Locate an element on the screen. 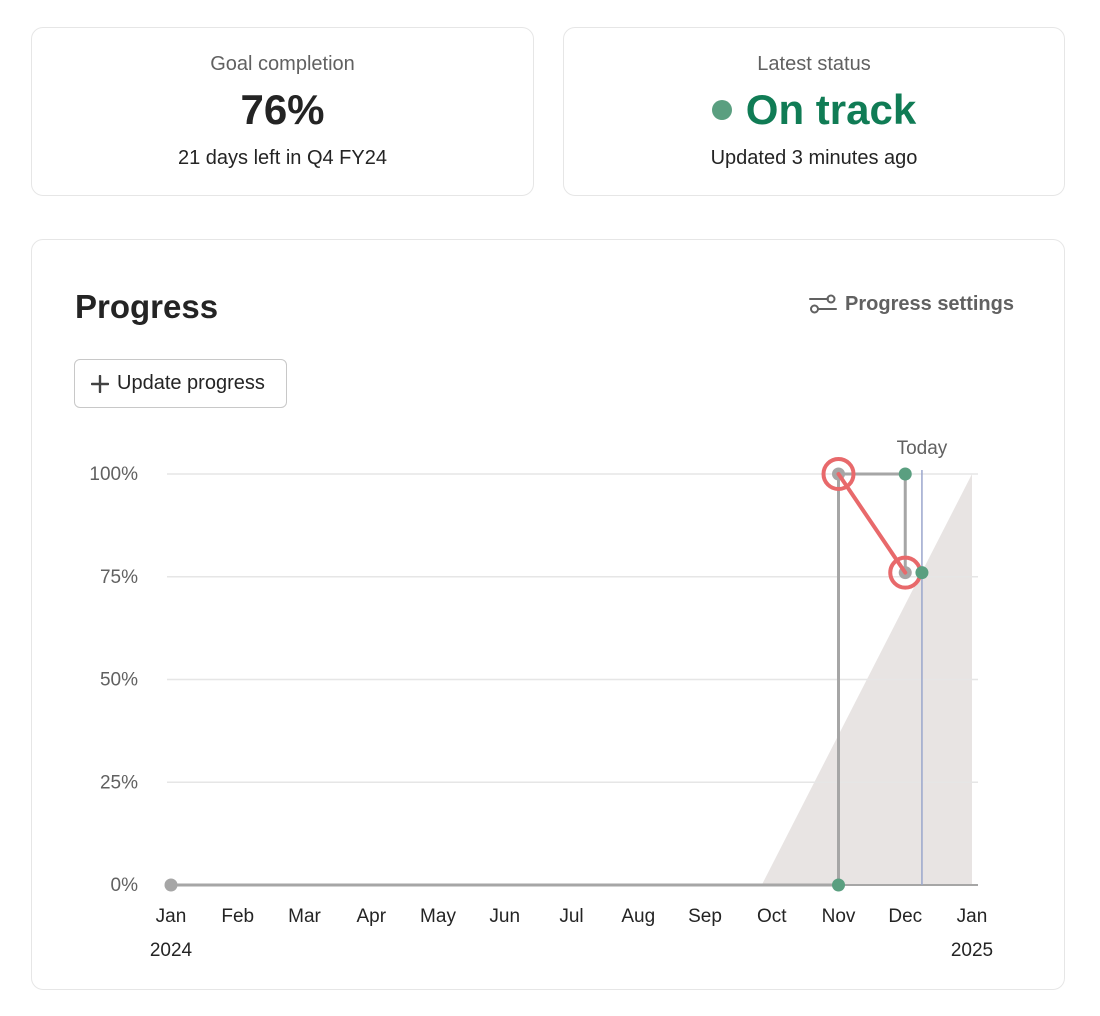 The image size is (1100, 1016). x-tick-label: Aug is located at coordinates (638, 916).